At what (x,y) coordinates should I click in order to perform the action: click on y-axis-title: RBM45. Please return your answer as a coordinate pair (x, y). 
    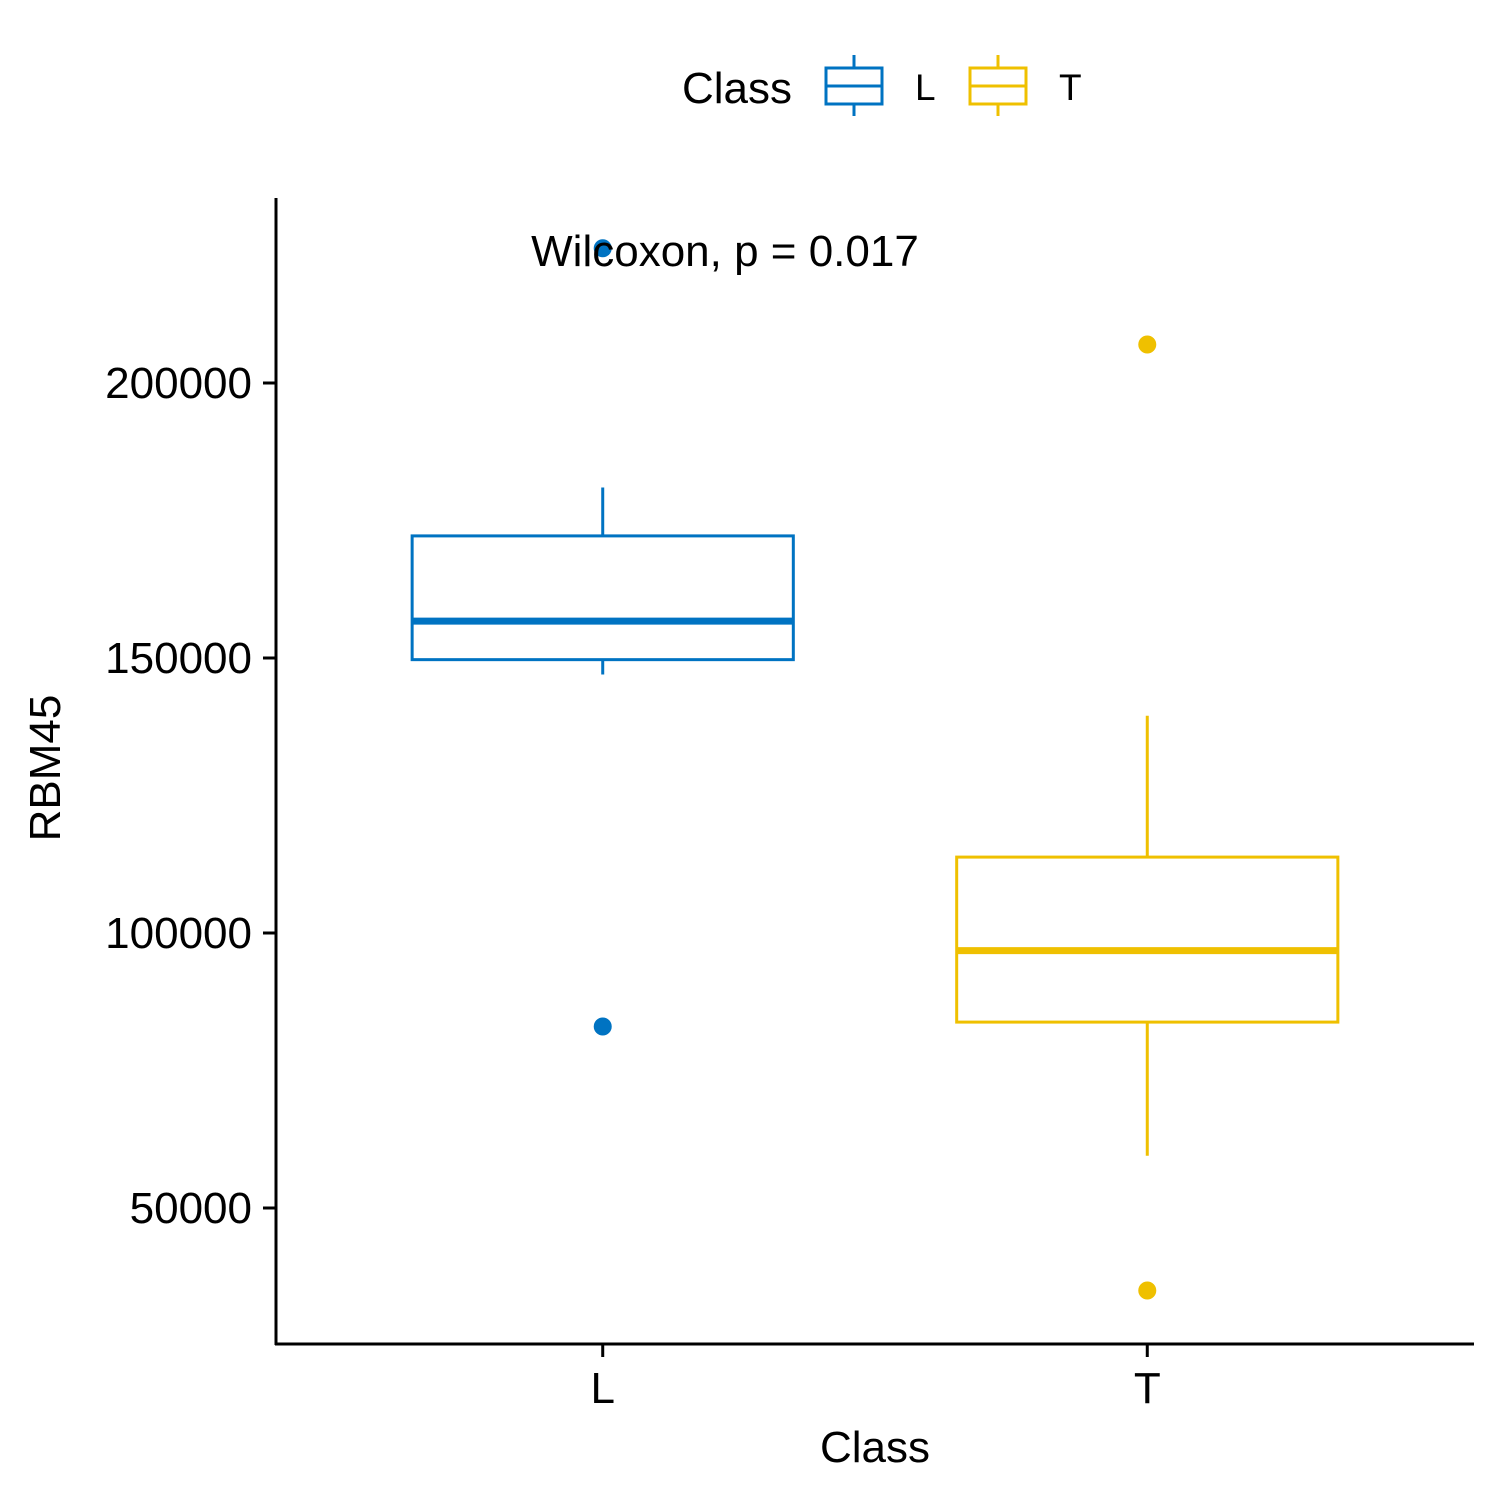
    Looking at the image, I should click on (45, 768).